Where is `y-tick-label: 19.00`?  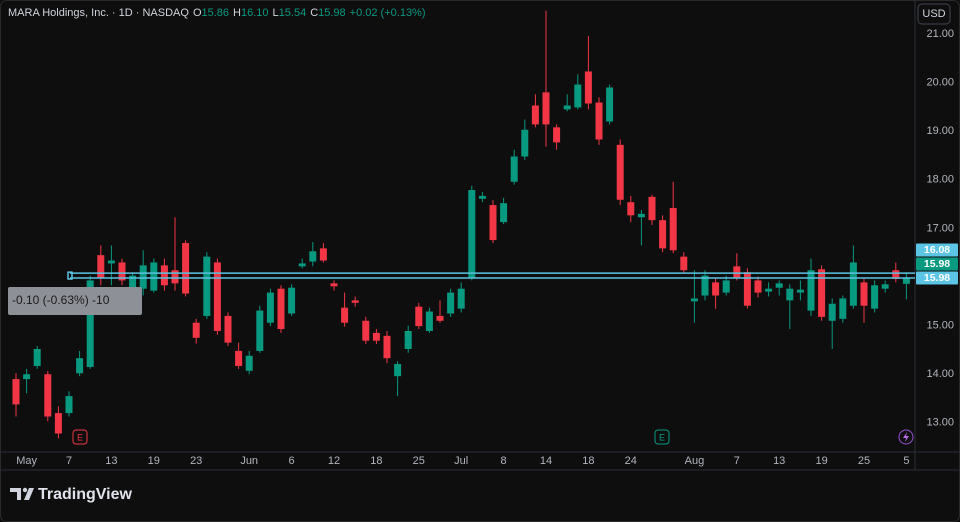
y-tick-label: 19.00 is located at coordinates (940, 131).